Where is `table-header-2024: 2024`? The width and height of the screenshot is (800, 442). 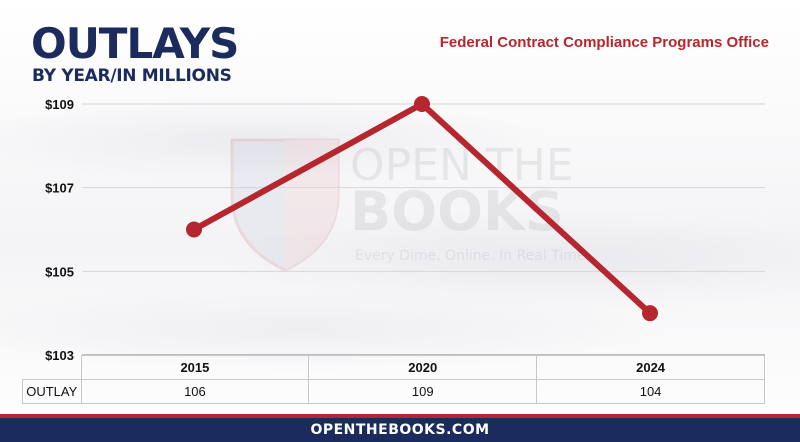
table-header-2024: 2024 is located at coordinates (650, 367).